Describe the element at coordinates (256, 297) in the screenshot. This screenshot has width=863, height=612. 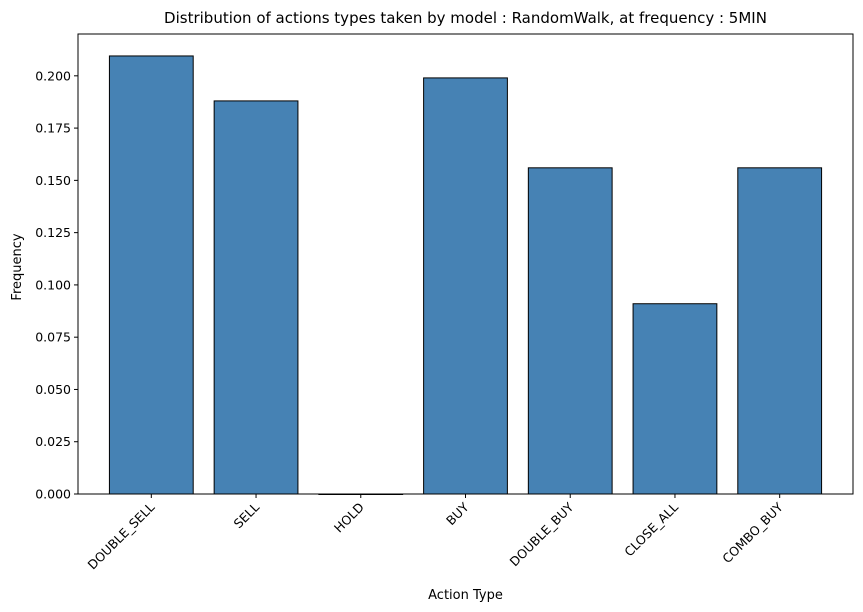
I see `bar-sell` at that location.